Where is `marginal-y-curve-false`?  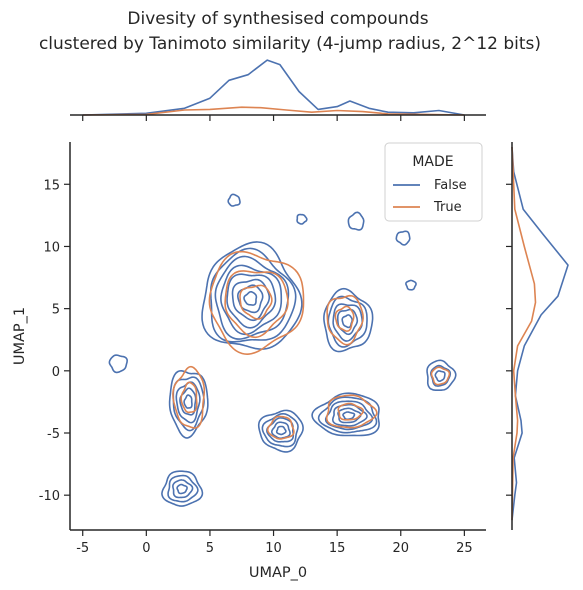 marginal-y-curve-false is located at coordinates (540, 333).